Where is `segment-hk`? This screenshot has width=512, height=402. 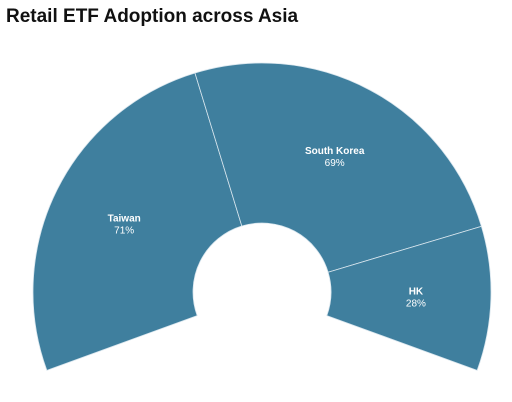
segment-hk is located at coordinates (409, 298).